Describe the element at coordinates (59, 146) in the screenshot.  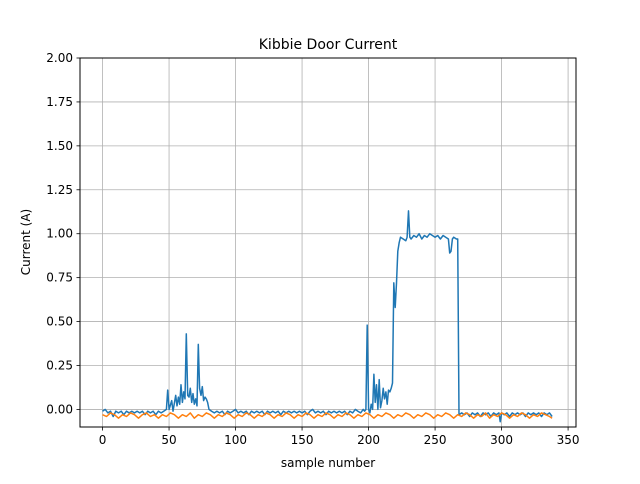
I see `y-tick-label: 1.50` at that location.